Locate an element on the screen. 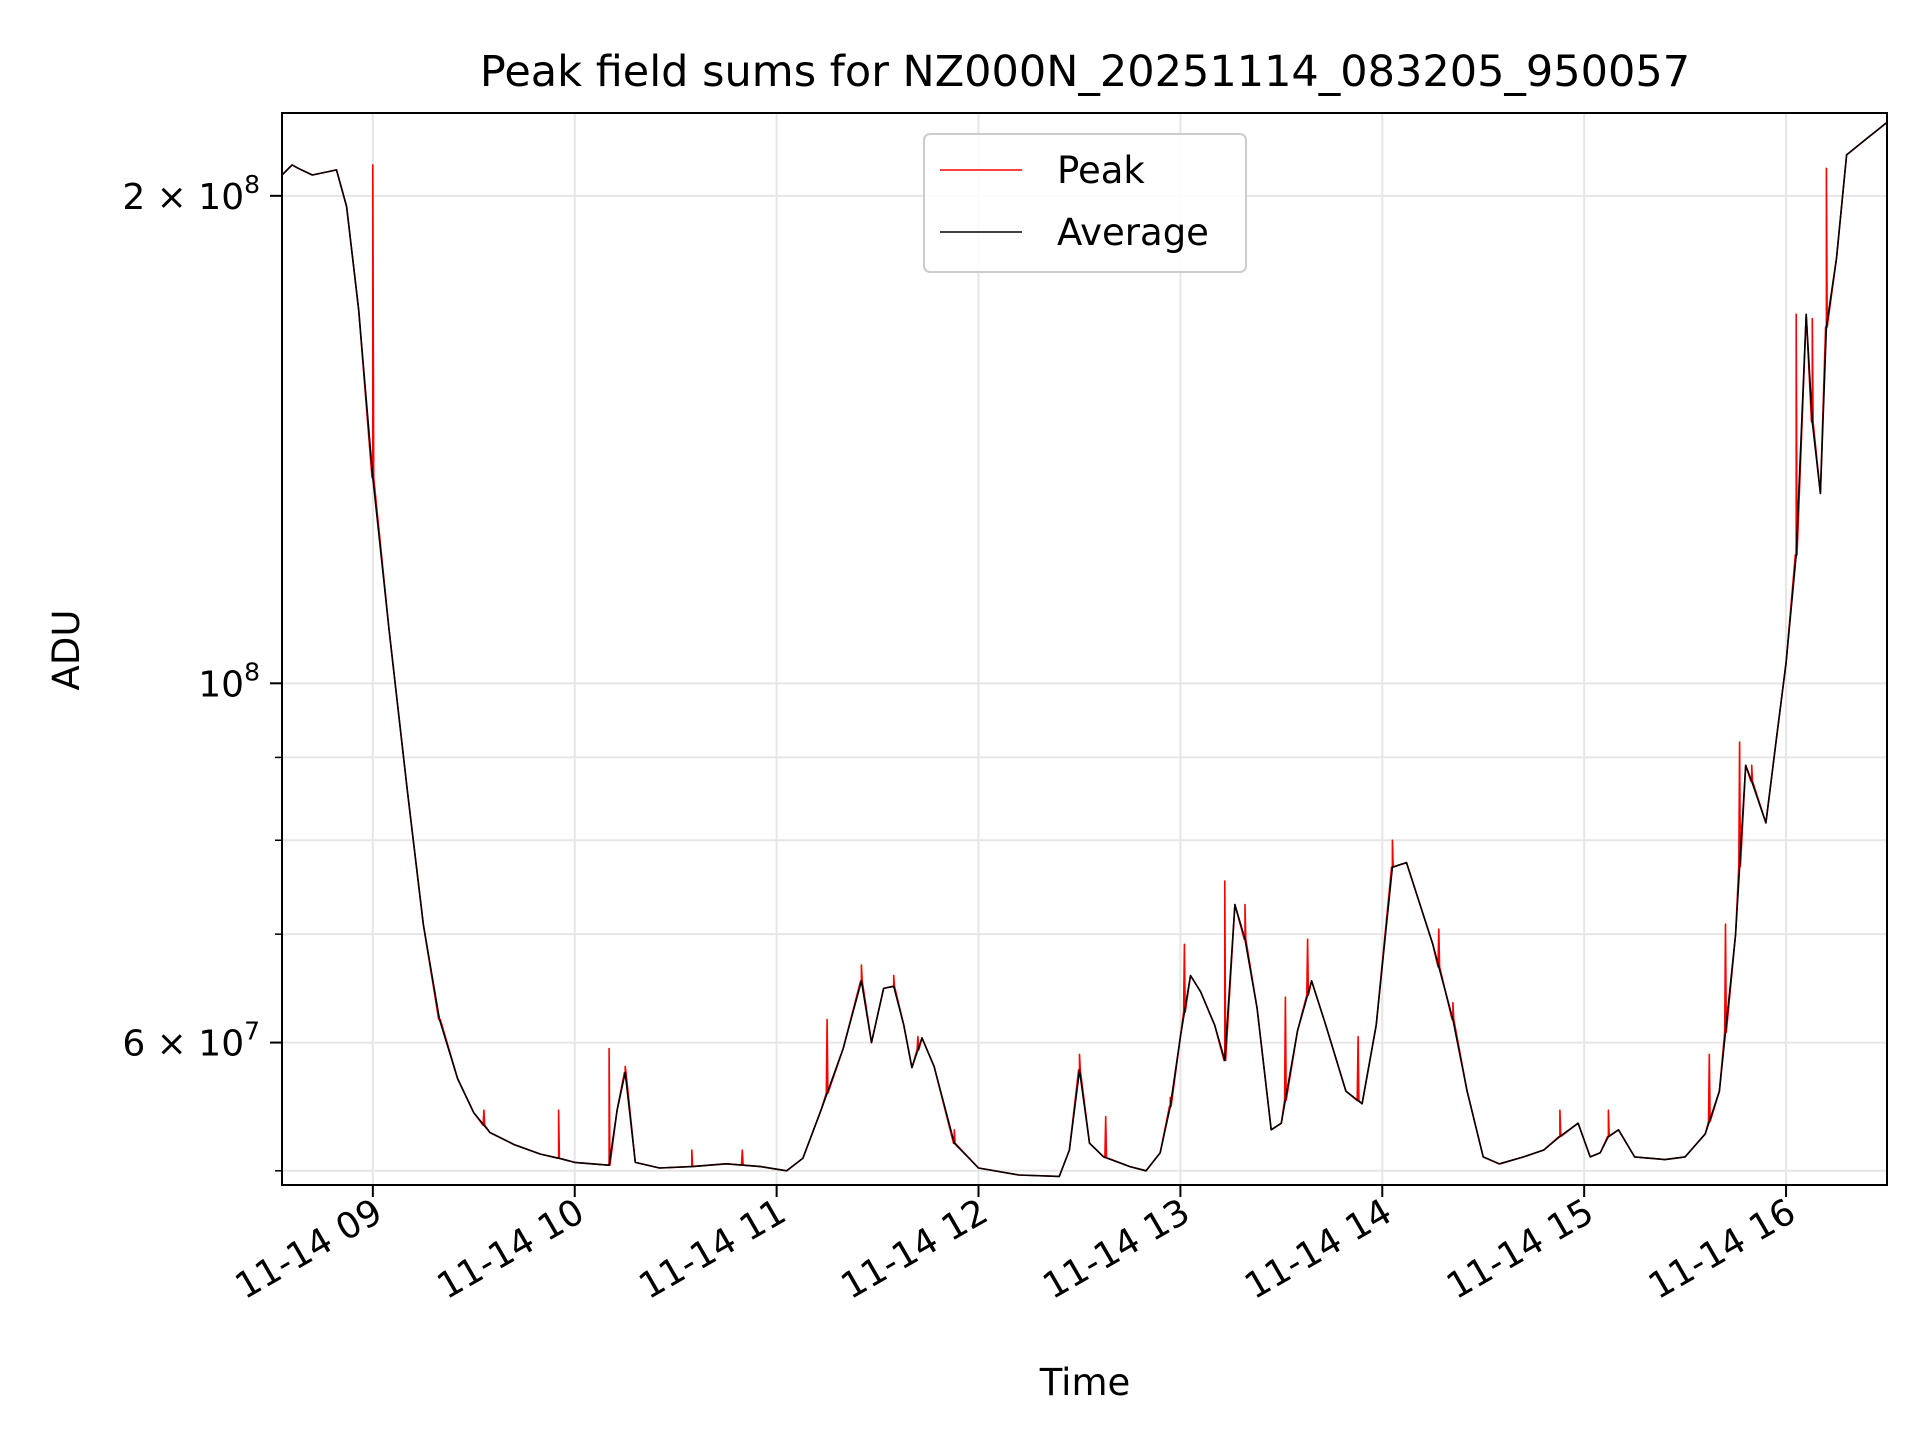  y-tick-label: 108 is located at coordinates (229, 681).